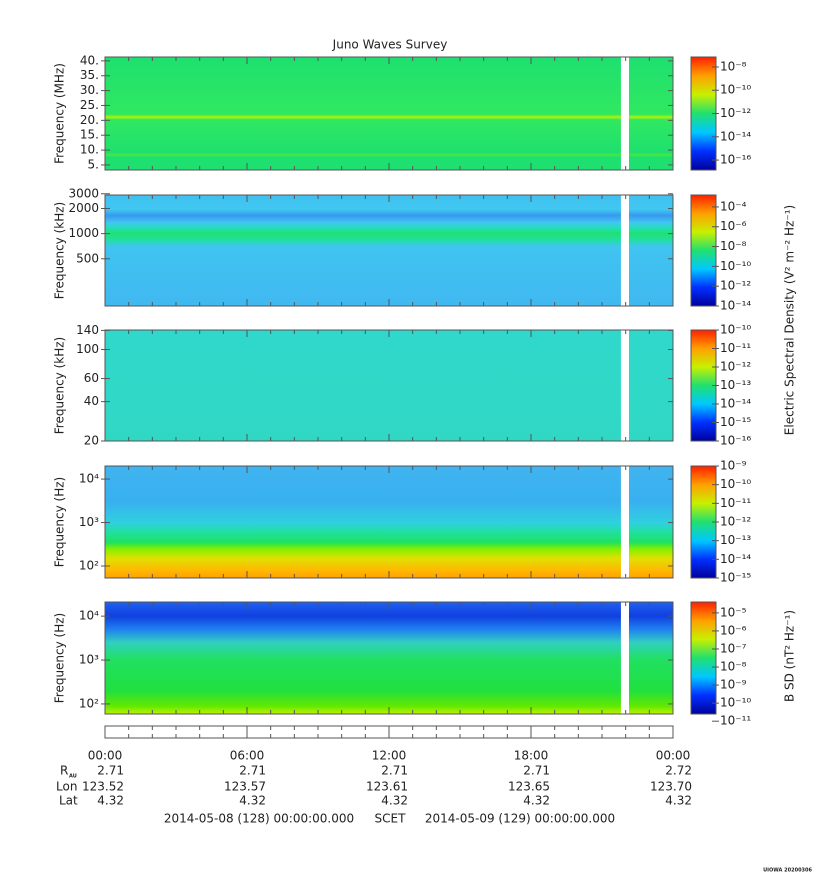  Describe the element at coordinates (245, 787) in the screenshot. I see `ephemeris-value: 123.57` at that location.